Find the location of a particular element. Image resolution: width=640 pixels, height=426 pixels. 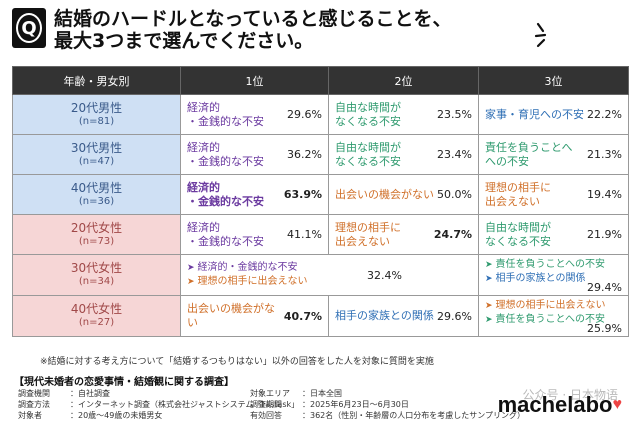

q-icon: Q is located at coordinates (29, 28).